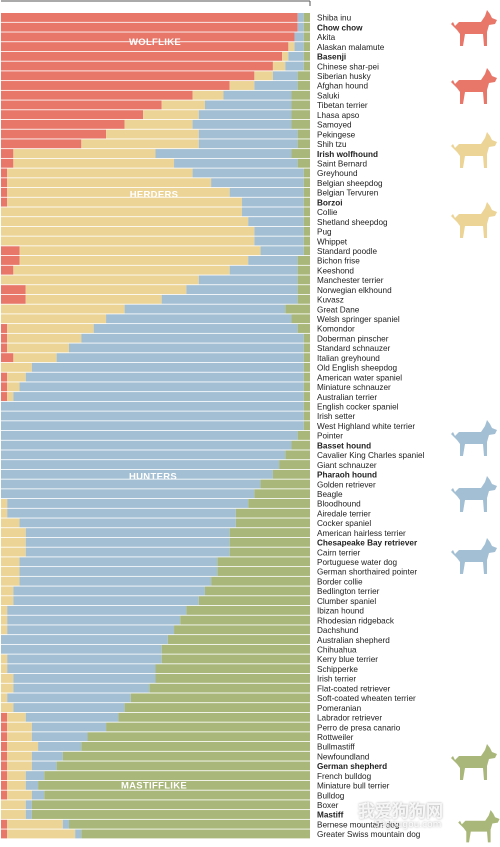 The image size is (500, 847). Describe the element at coordinates (342, 105) in the screenshot. I see `breed-label: Tibetan terrier` at that location.